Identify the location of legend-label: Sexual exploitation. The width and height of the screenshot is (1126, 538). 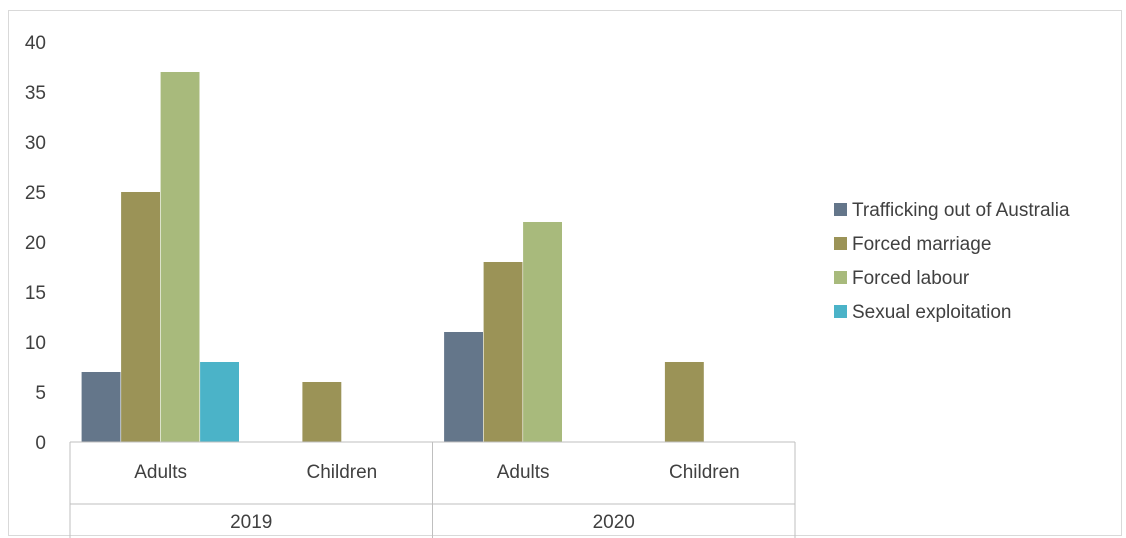
(932, 312).